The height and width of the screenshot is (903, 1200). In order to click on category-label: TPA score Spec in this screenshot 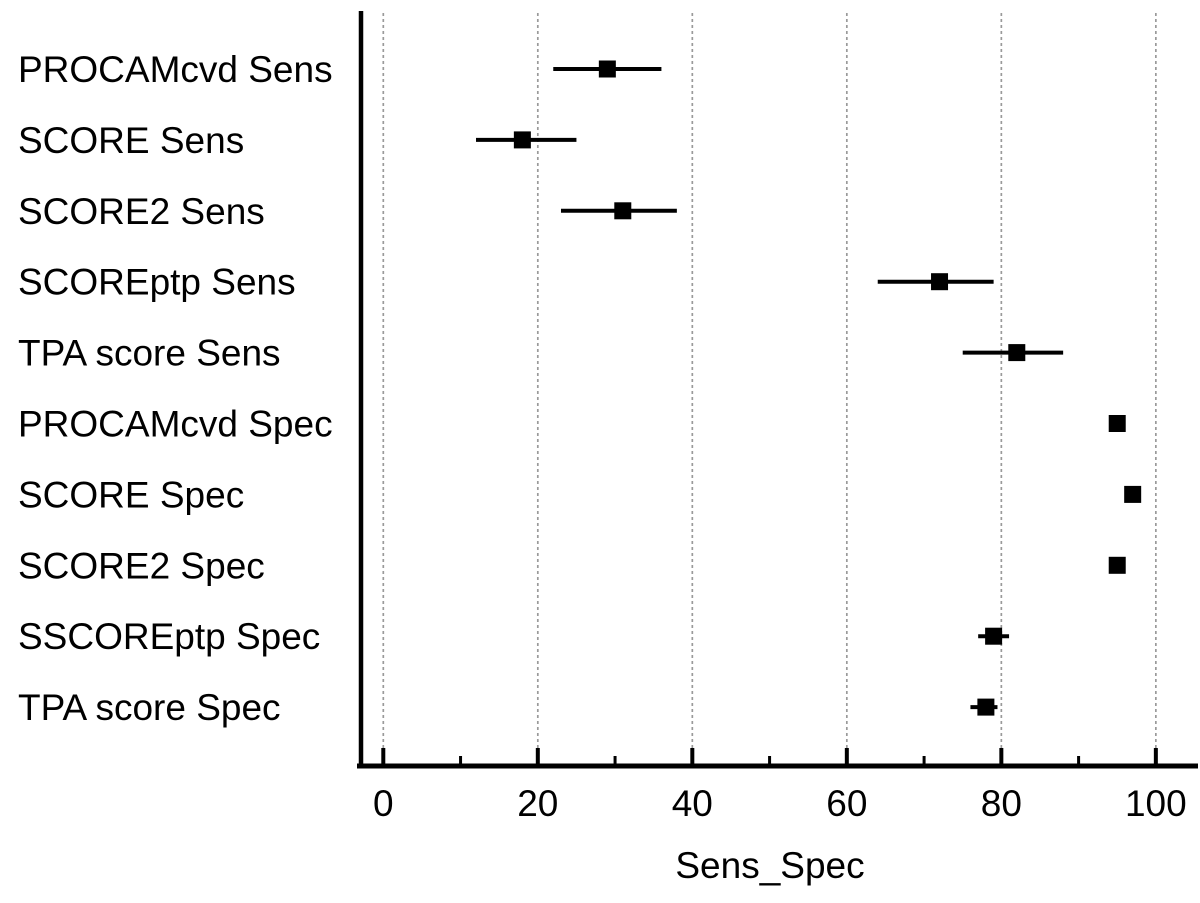, I will do `click(149, 707)`.